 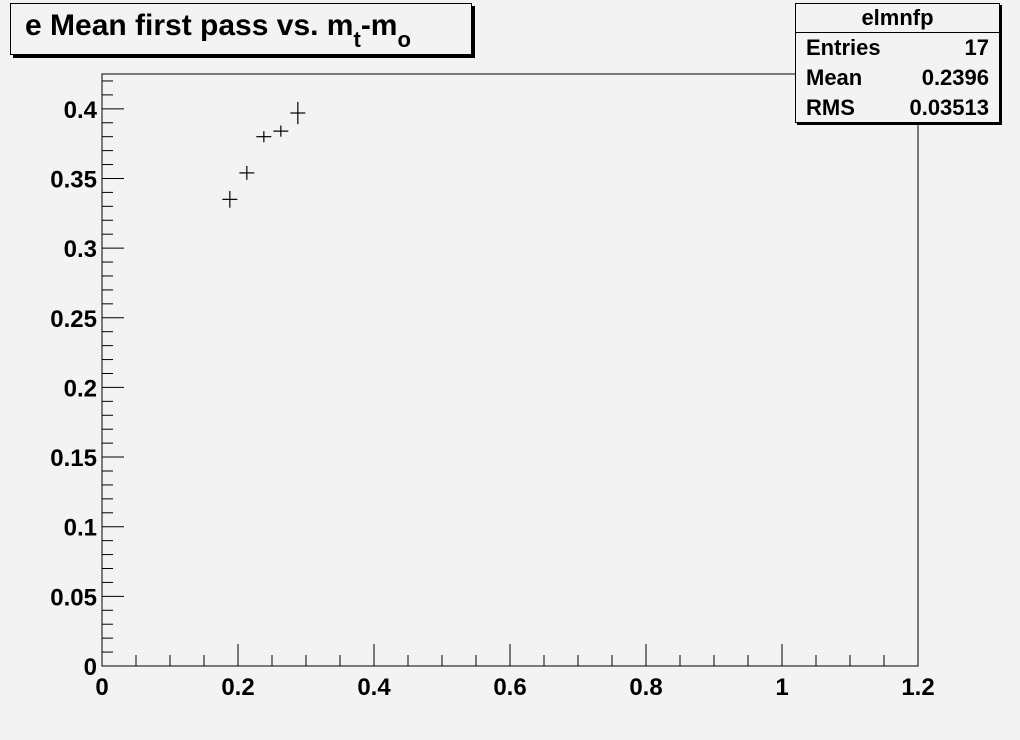 What do you see at coordinates (645, 687) in the screenshot?
I see `x-tick-label: 0.8` at bounding box center [645, 687].